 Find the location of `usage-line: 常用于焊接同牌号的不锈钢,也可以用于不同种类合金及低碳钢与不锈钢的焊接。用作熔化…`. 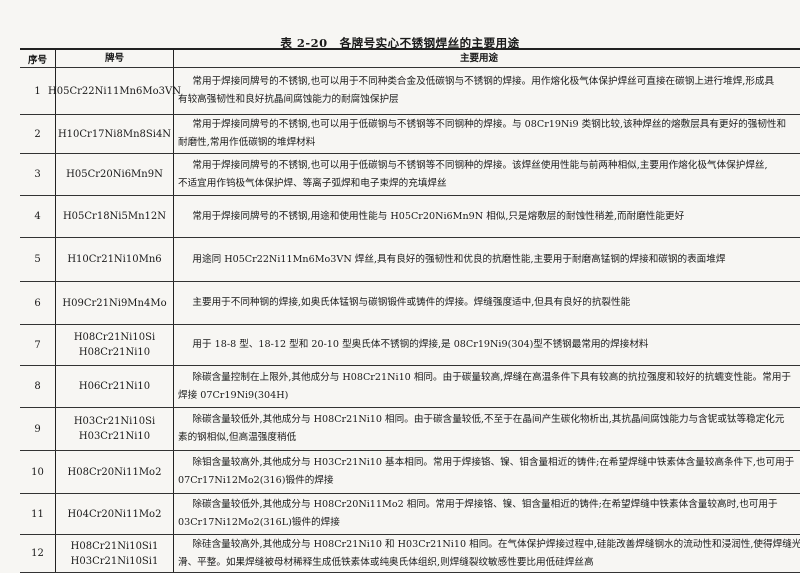

usage-line: 常用于焊接同牌号的不锈钢,也可以用于不同种类合金及低碳钢与不锈钢的焊接。用作熔化… is located at coordinates (483, 81).